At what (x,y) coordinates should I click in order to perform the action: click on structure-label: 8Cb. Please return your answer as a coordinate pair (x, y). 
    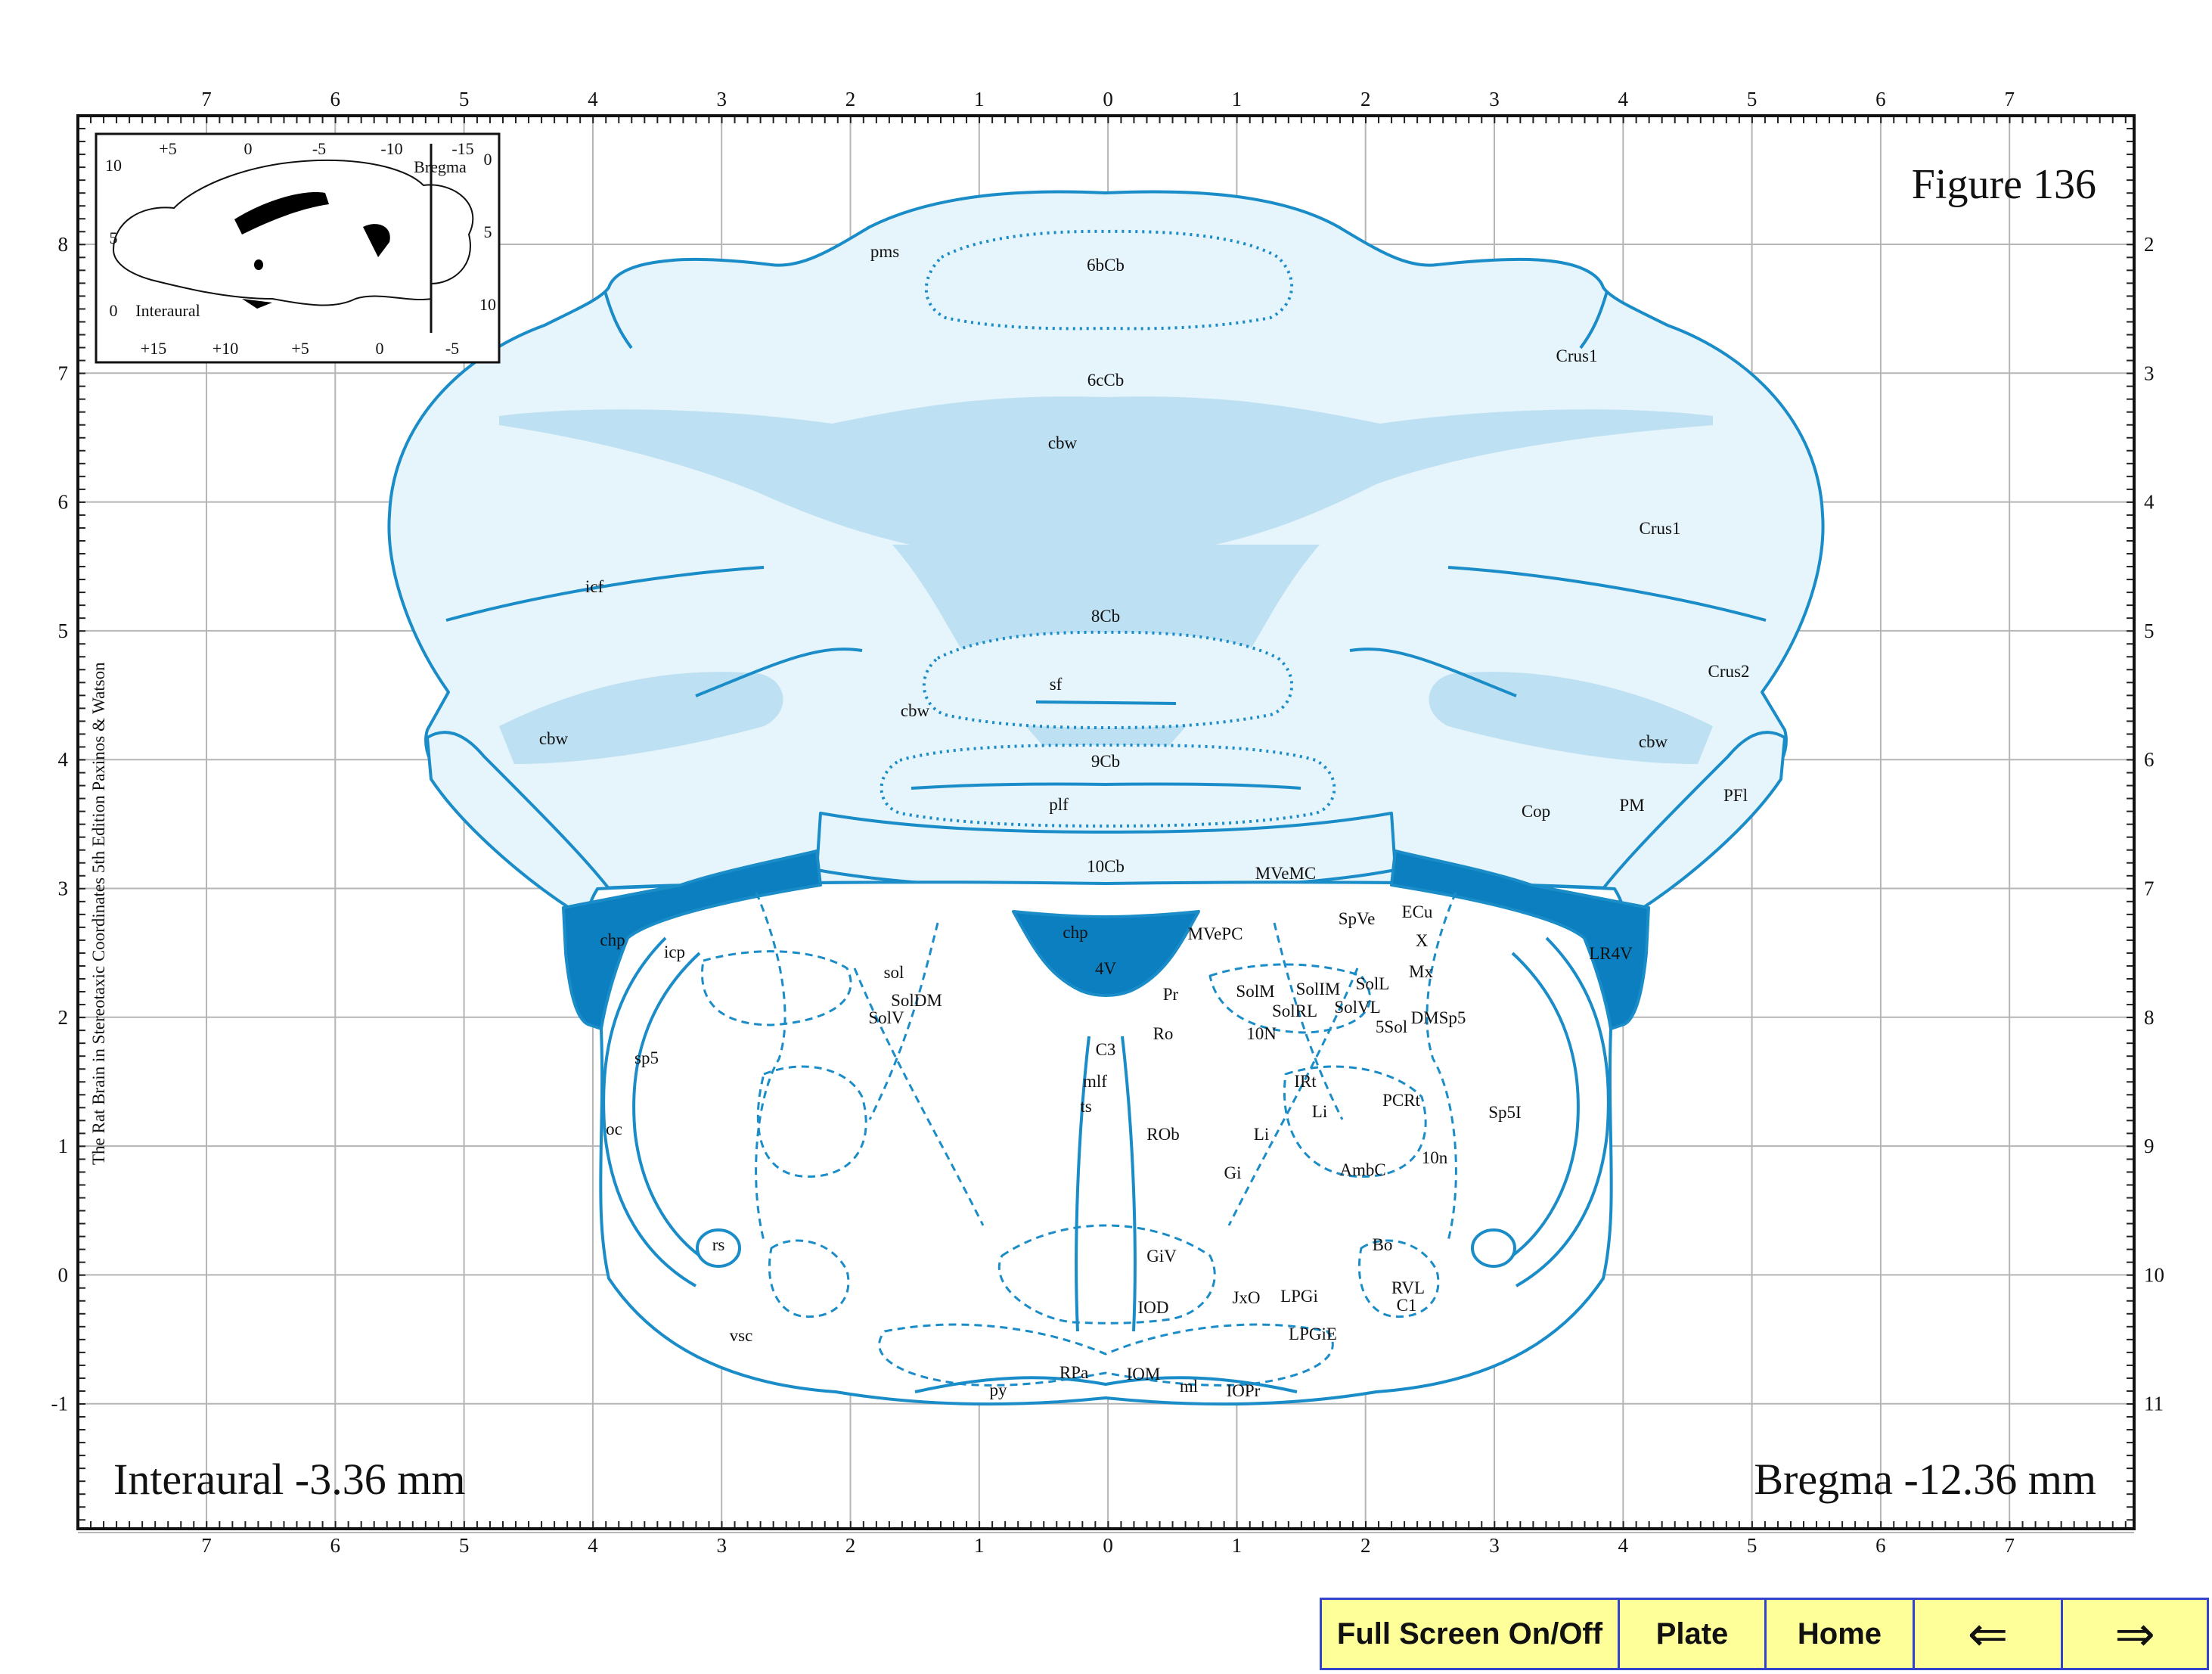
    Looking at the image, I should click on (1106, 616).